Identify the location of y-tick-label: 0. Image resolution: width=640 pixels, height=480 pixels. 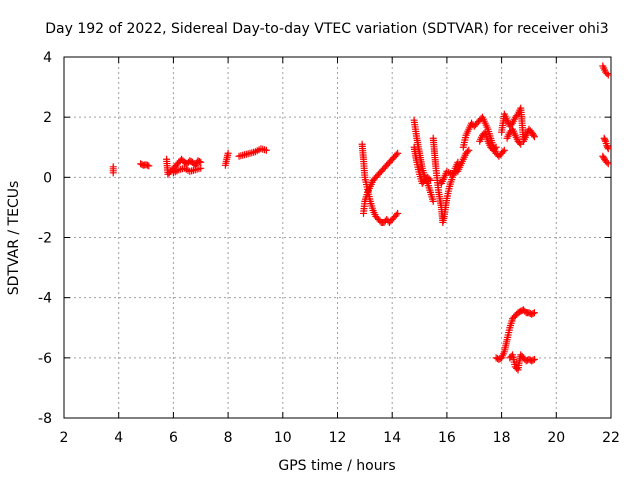
(47, 178).